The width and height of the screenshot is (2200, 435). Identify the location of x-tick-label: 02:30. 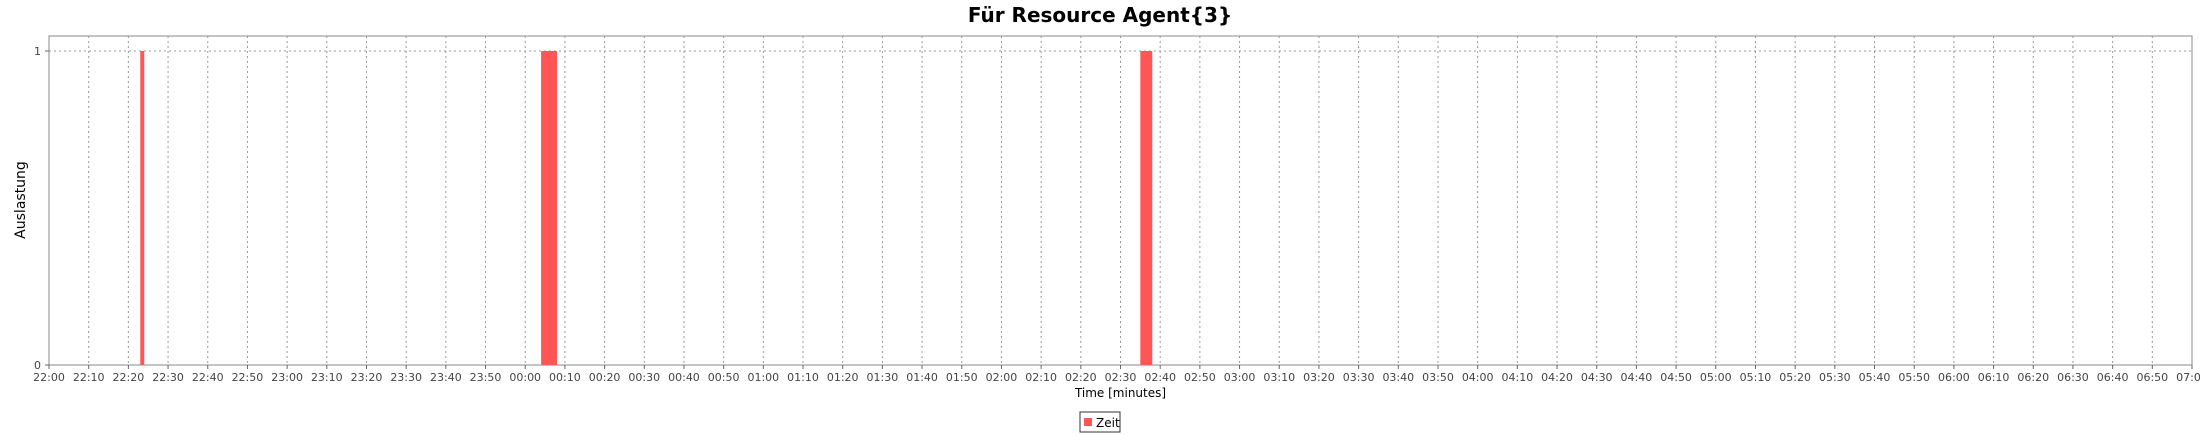
(1121, 377).